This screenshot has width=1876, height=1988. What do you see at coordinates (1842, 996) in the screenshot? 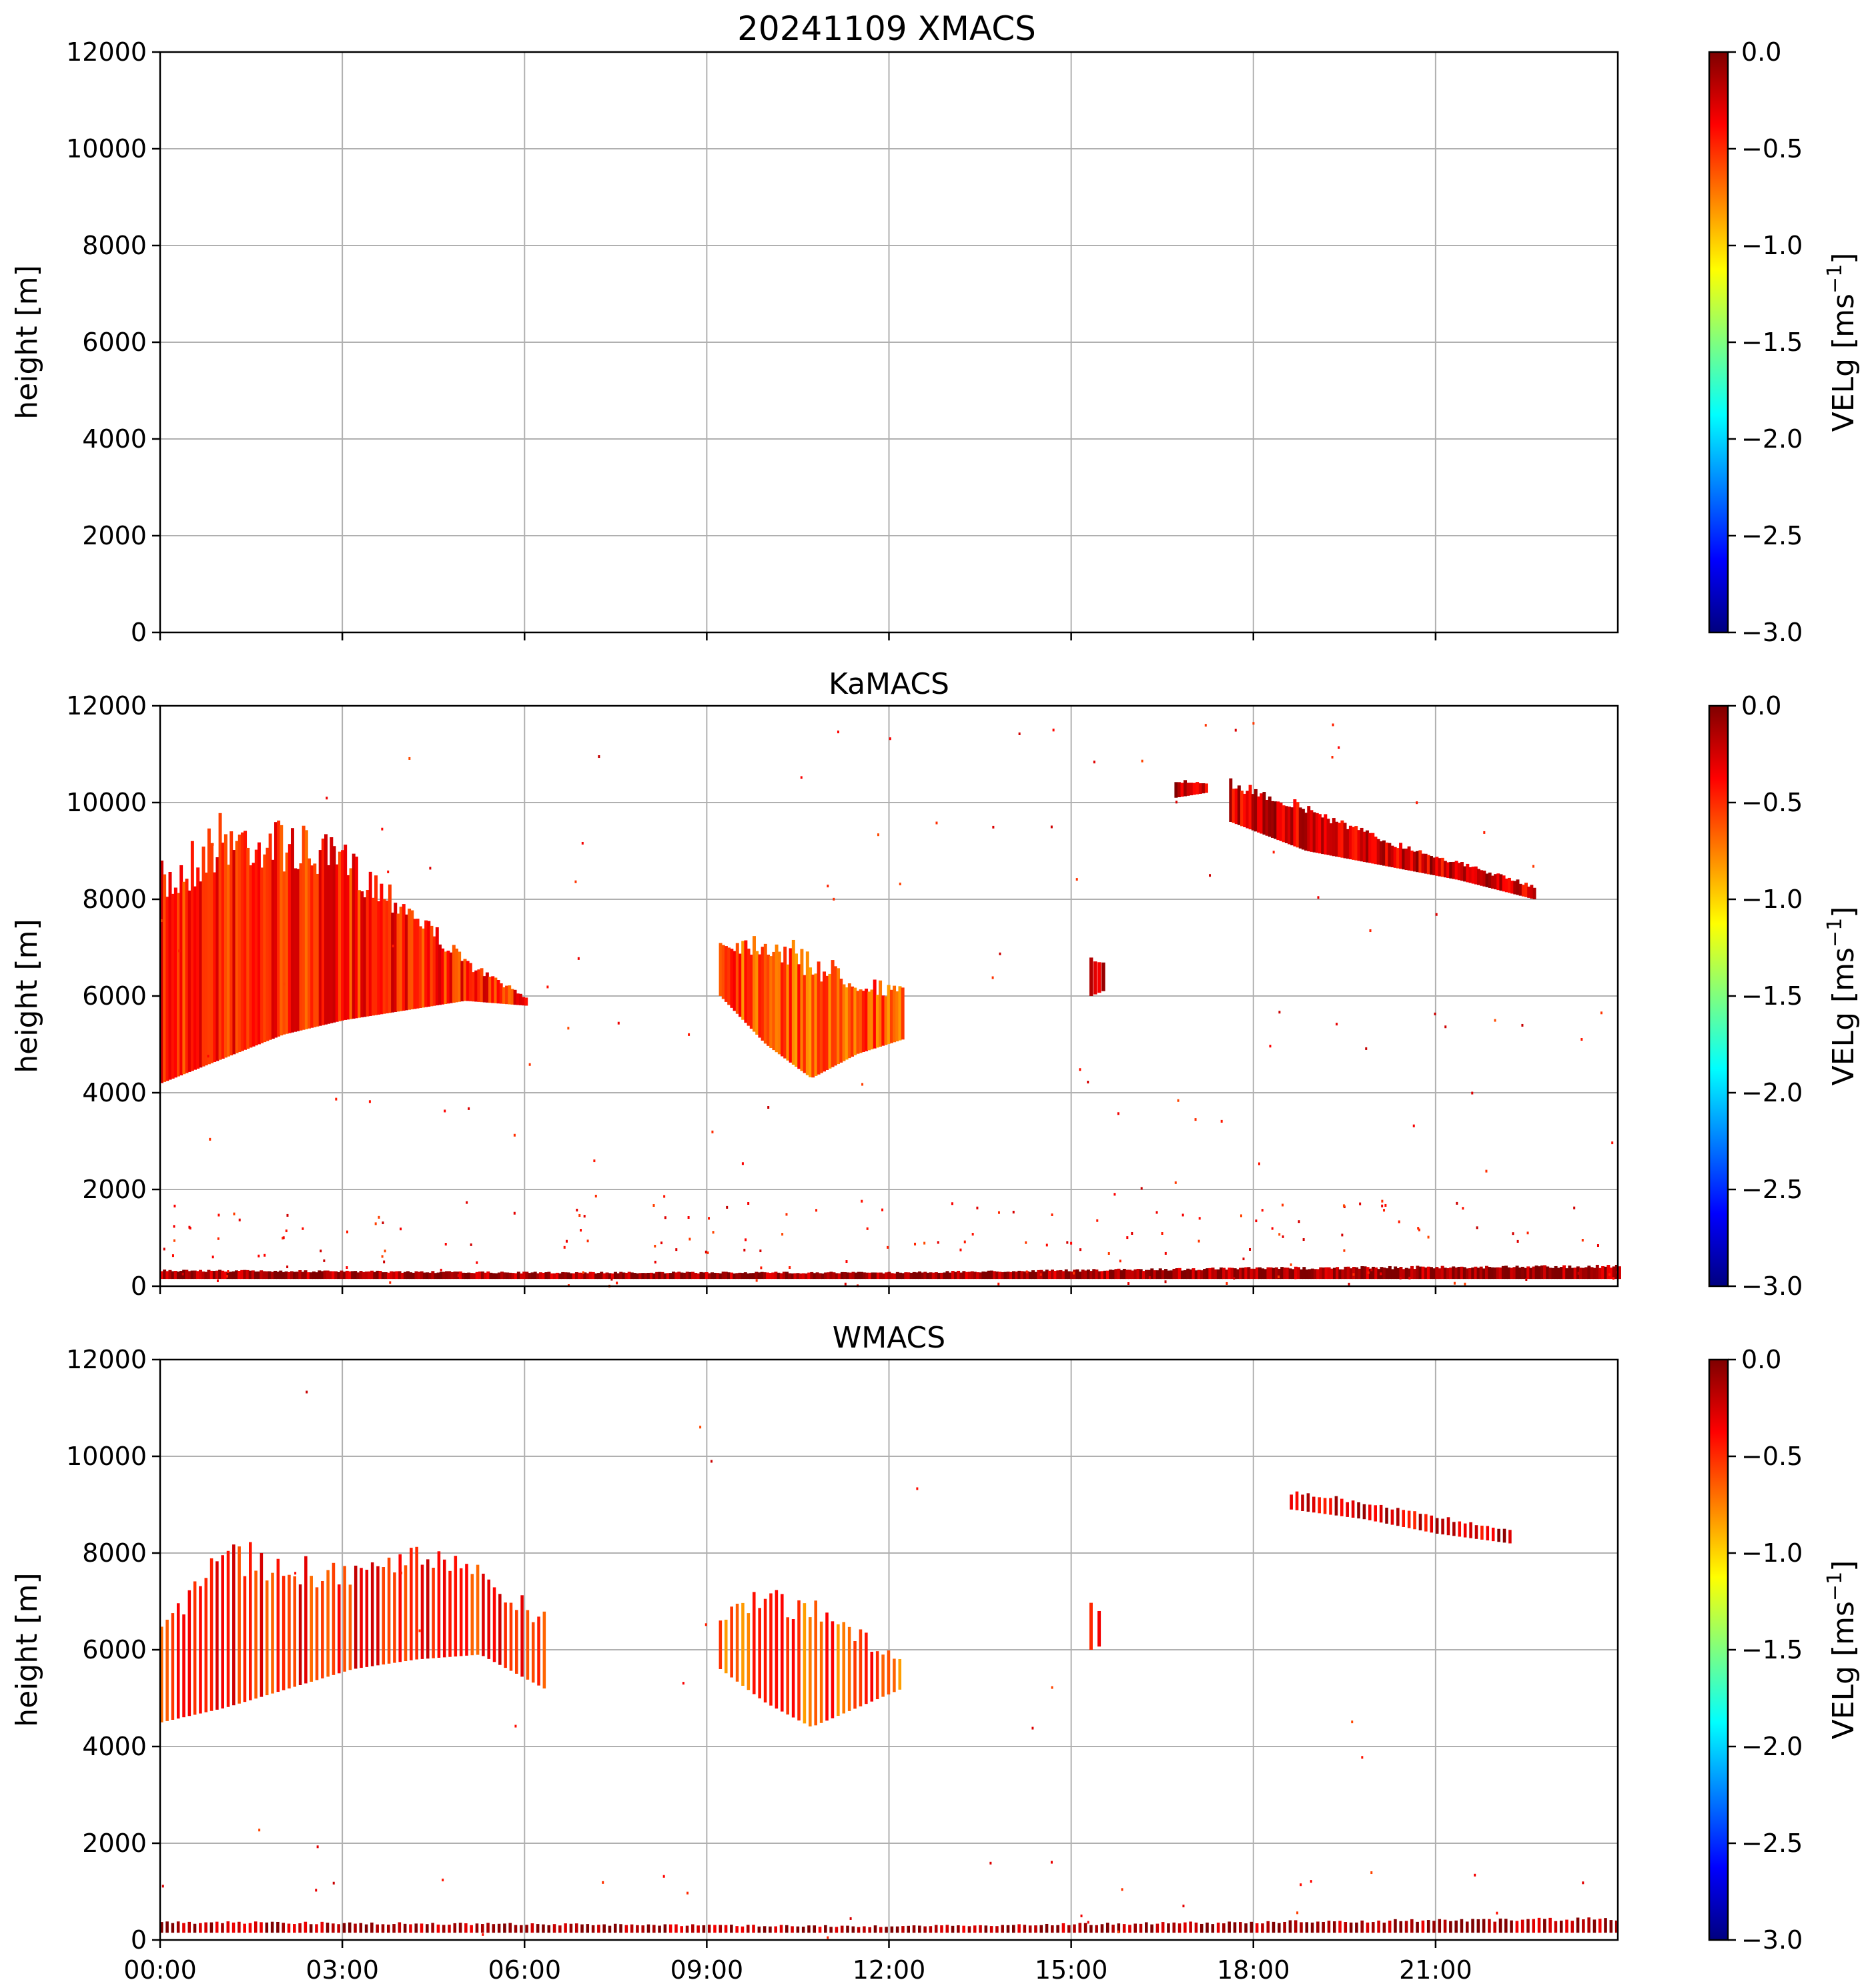
I see `colorbar-label: VELg [ms−1]` at bounding box center [1842, 996].